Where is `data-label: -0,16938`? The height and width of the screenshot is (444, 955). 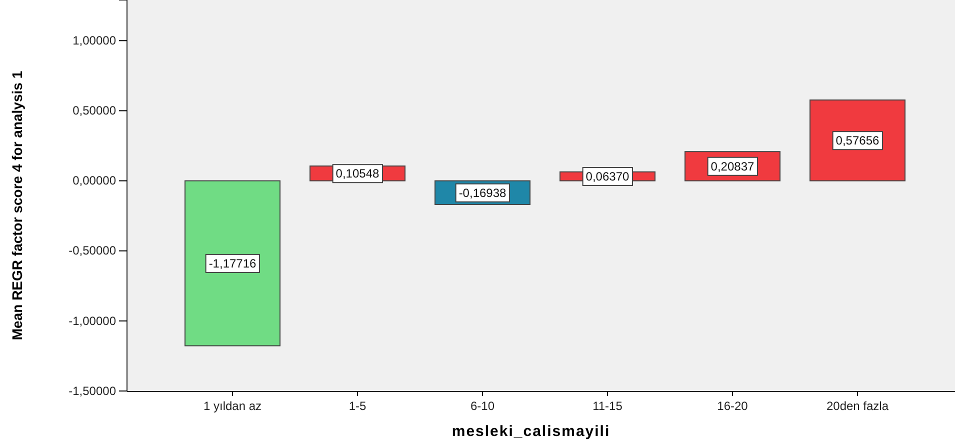 data-label: -0,16938 is located at coordinates (482, 193).